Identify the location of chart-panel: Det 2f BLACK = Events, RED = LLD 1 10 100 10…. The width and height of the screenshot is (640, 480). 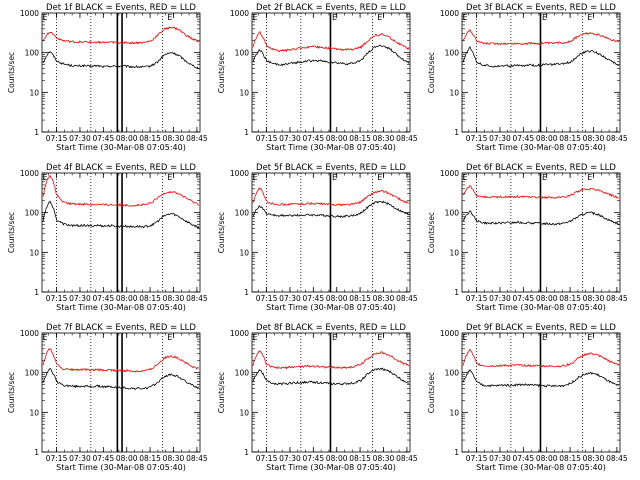
(317, 77).